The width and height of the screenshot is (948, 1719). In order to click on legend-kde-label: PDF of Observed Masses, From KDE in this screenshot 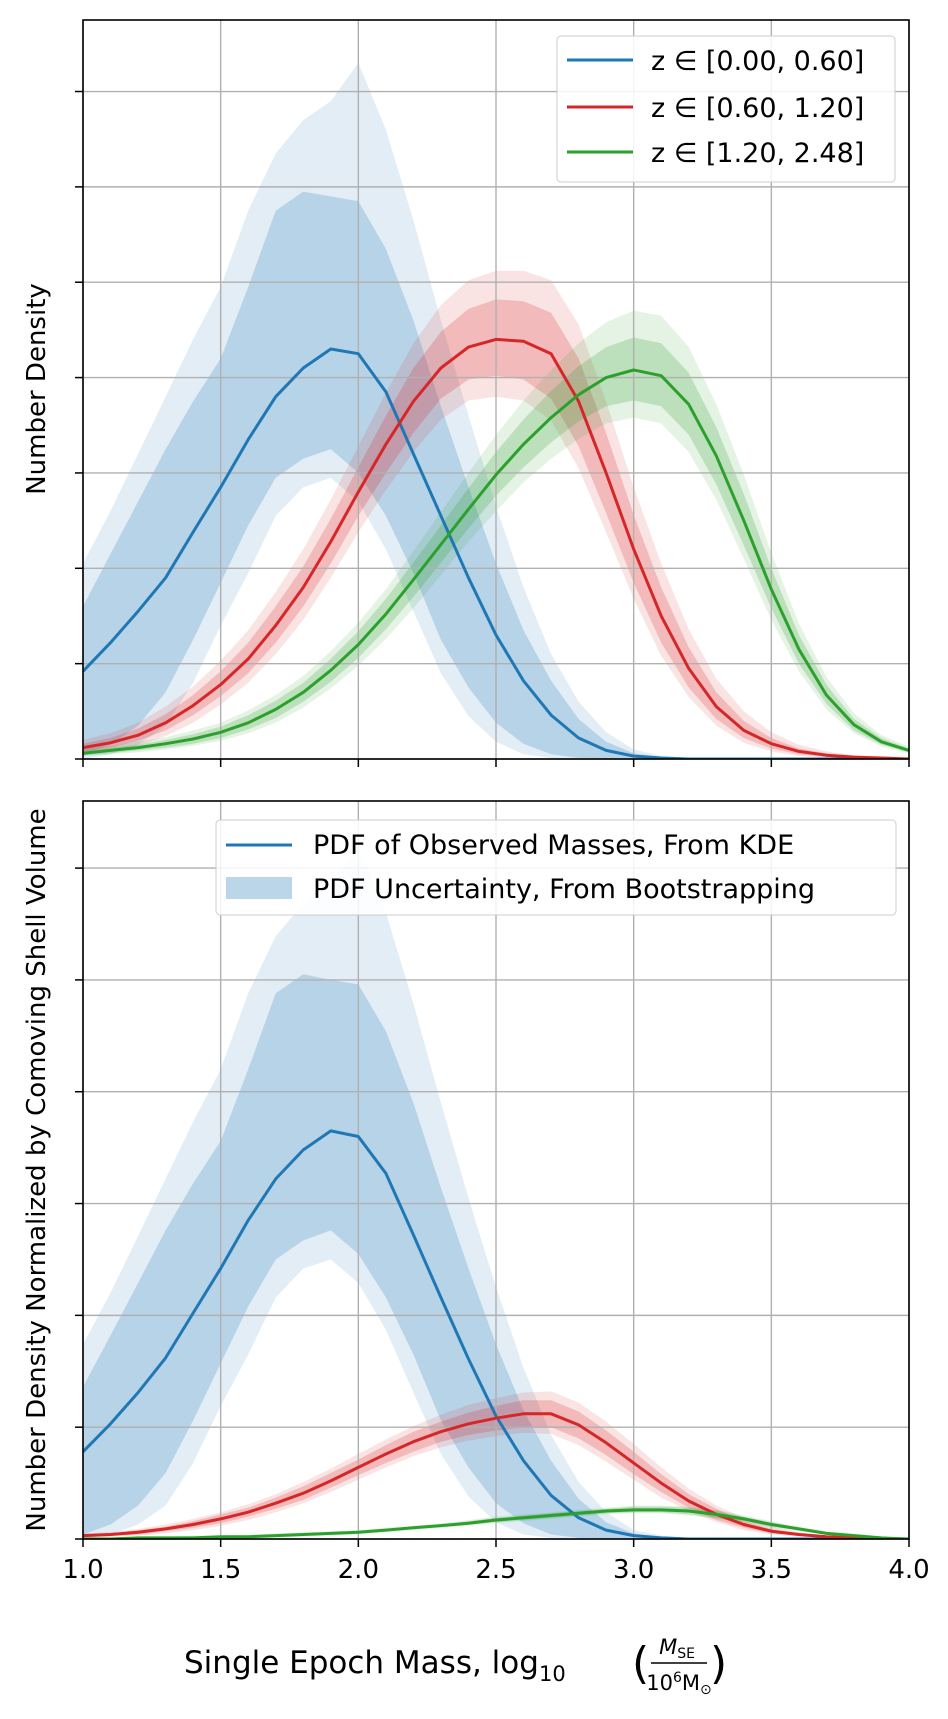, I will do `click(553, 845)`.